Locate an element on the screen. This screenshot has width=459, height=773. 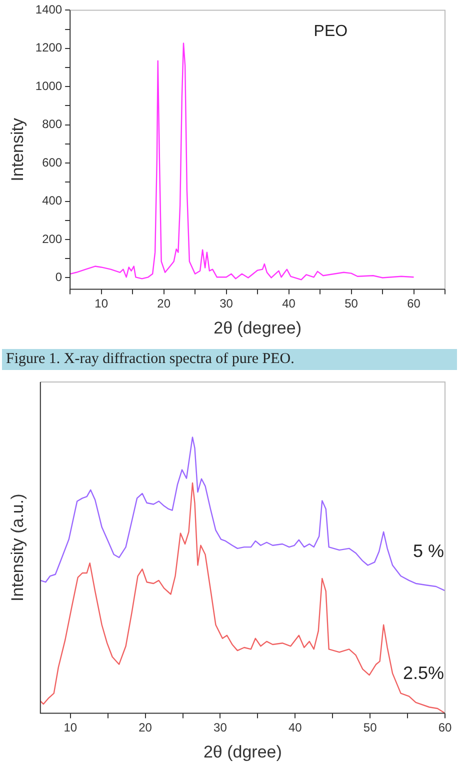
caption: Figure 1. X-ray diffraction spectra of pure PEO. is located at coordinates (229, 359).